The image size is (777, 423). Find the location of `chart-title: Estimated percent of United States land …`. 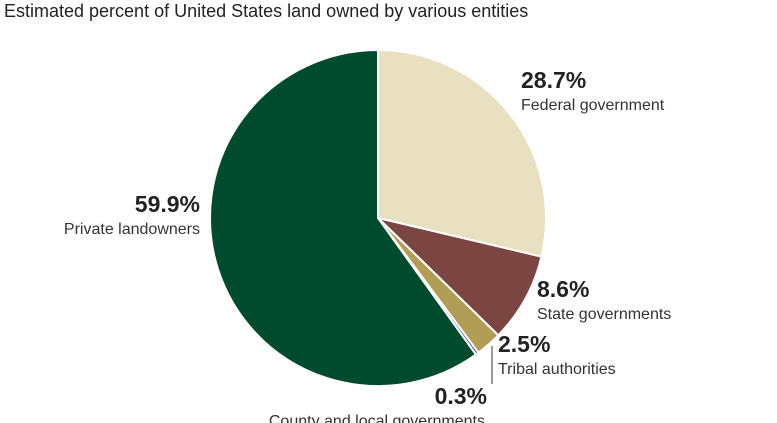

chart-title: Estimated percent of United States land … is located at coordinates (266, 11).